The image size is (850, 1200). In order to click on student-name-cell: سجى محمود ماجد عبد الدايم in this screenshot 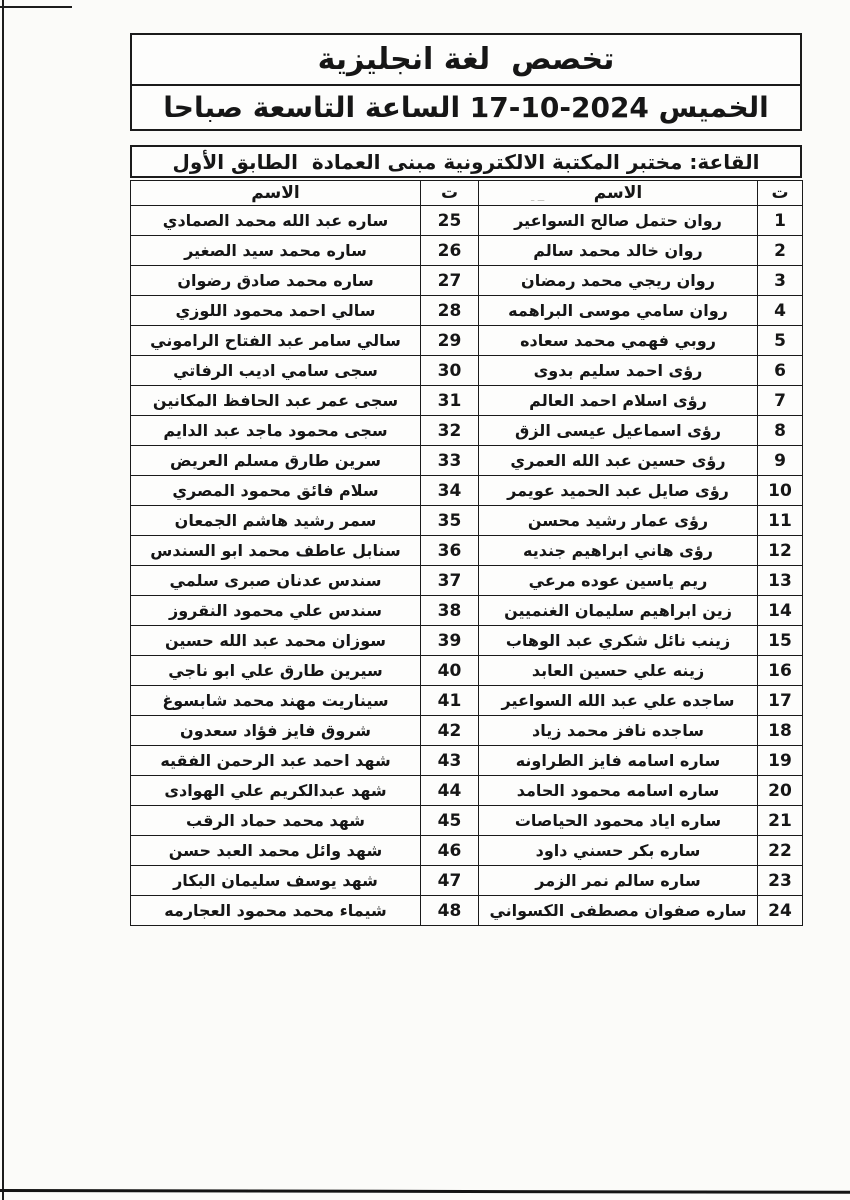, I will do `click(275, 430)`.